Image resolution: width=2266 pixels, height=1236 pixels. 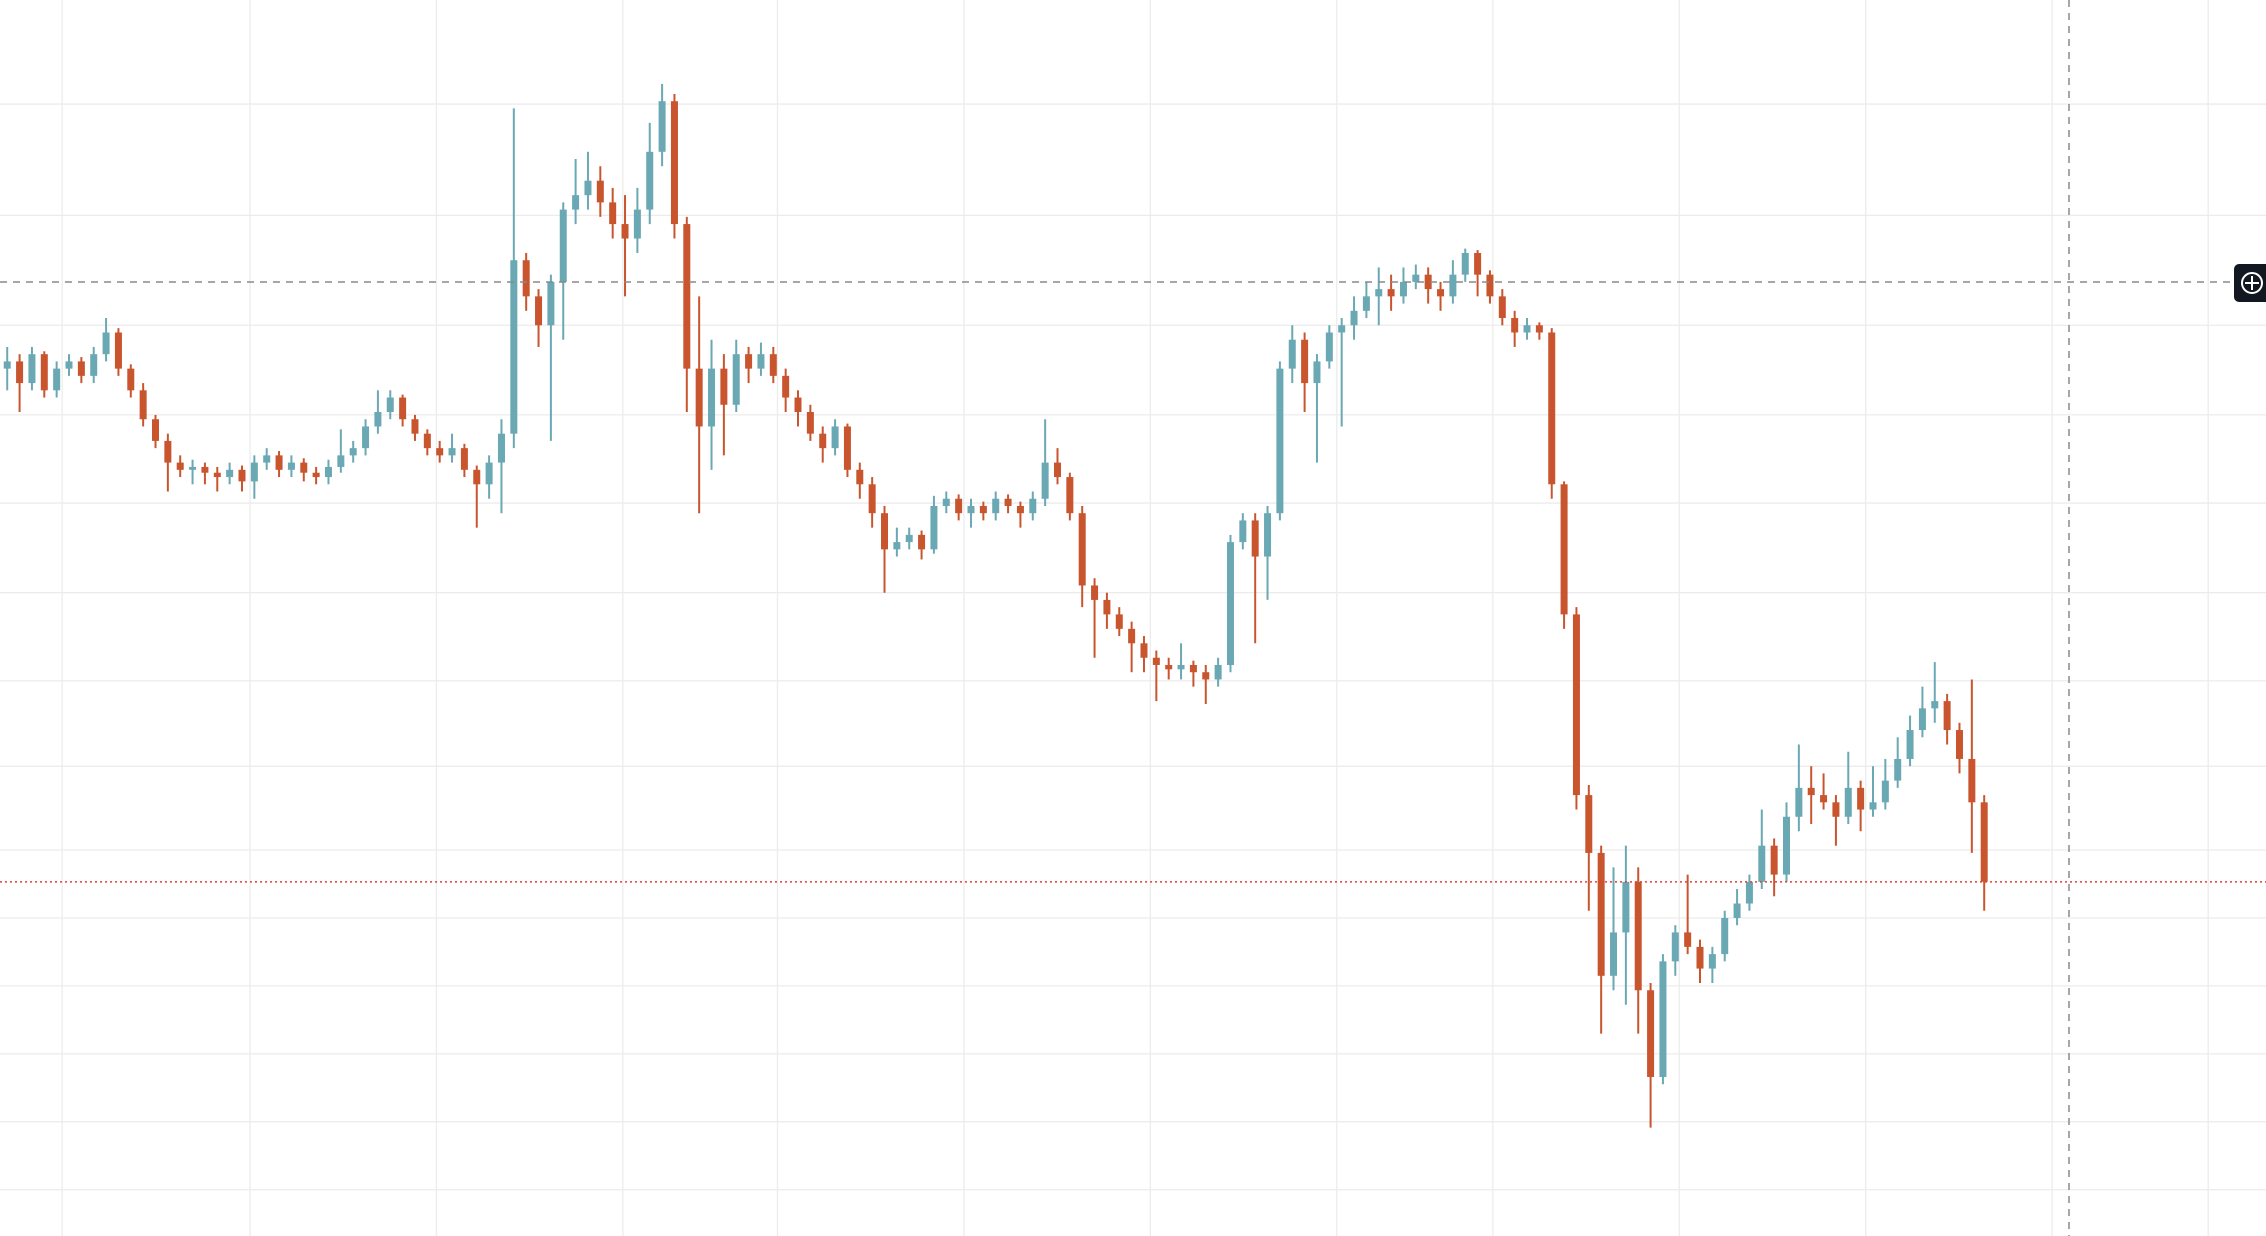 I want to click on add-button, so click(x=2250, y=283).